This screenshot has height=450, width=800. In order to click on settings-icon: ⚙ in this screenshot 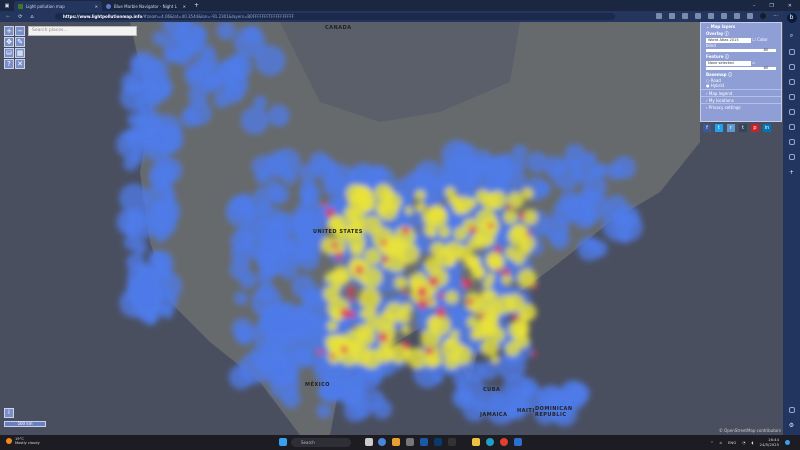, I will do `click(791, 425)`.